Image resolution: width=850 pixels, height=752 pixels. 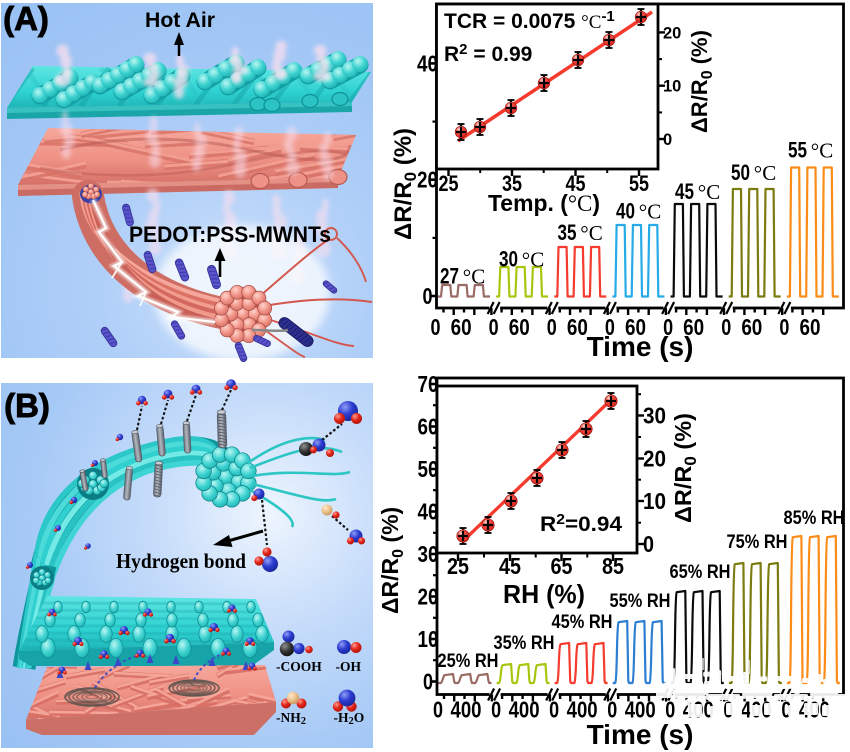 I want to click on svg-text: RH (%), so click(x=544, y=594).